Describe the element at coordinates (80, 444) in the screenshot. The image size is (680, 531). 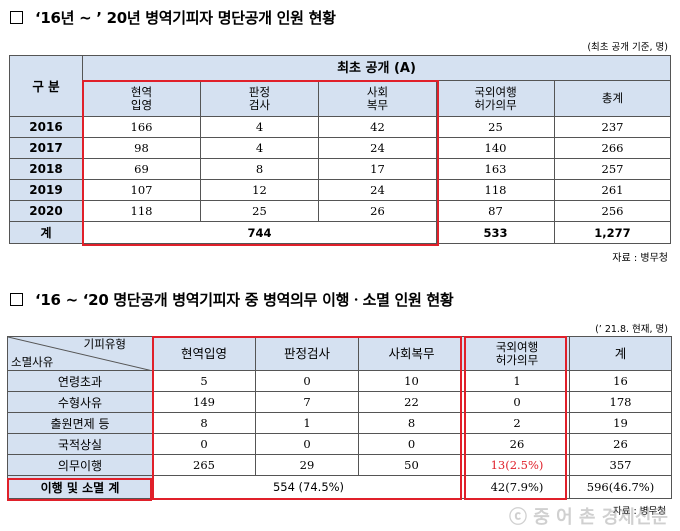
I see `row-label: 국적상실` at that location.